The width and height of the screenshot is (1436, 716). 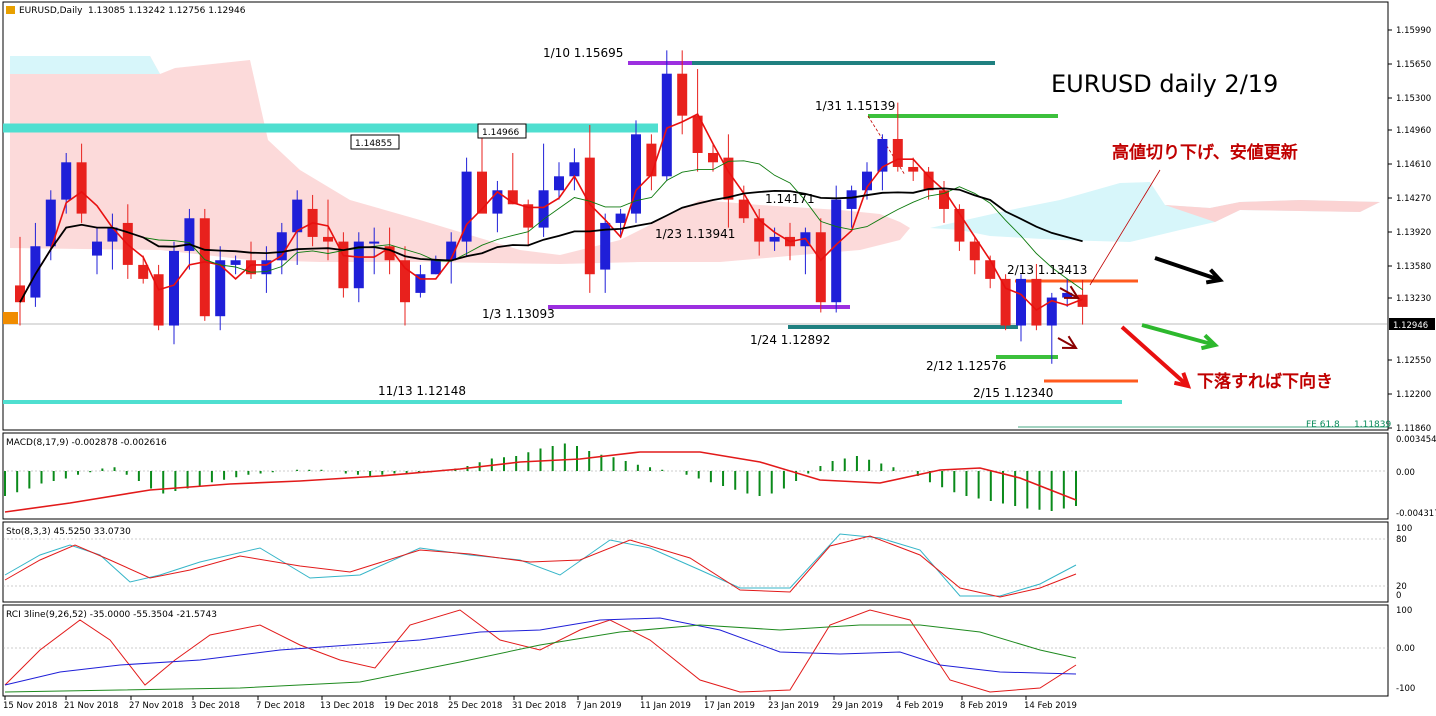 What do you see at coordinates (1405, 649) in the screenshot?
I see `rci-scale-label: 0.00` at bounding box center [1405, 649].